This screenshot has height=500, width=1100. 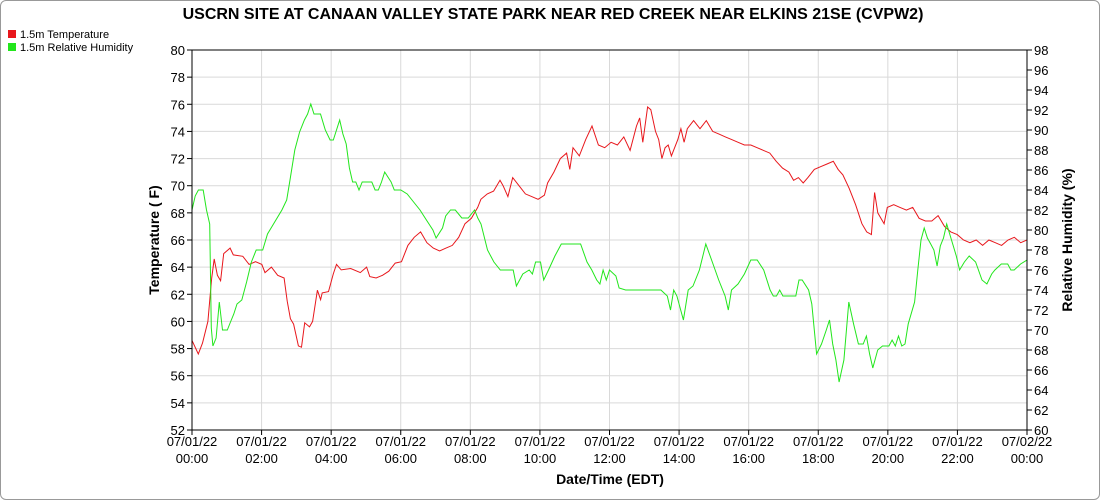 I want to click on y-left-tick-label: 60, so click(x=178, y=321).